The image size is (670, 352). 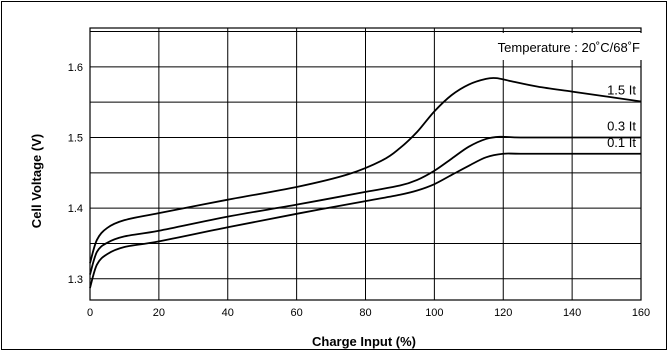 I want to click on x-tick-label: 40, so click(x=228, y=313).